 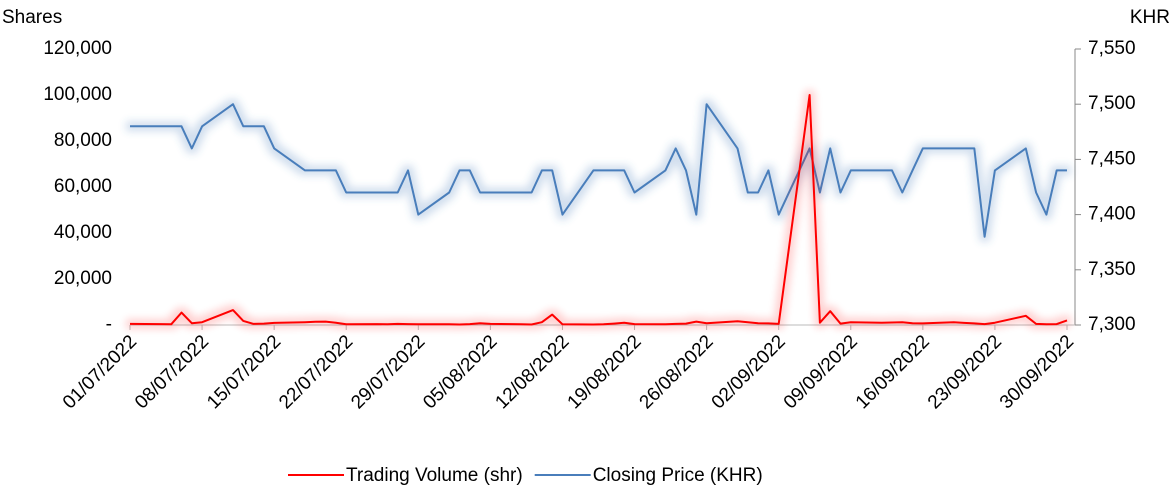 What do you see at coordinates (32, 17) in the screenshot?
I see `y-axis-label: Shares` at bounding box center [32, 17].